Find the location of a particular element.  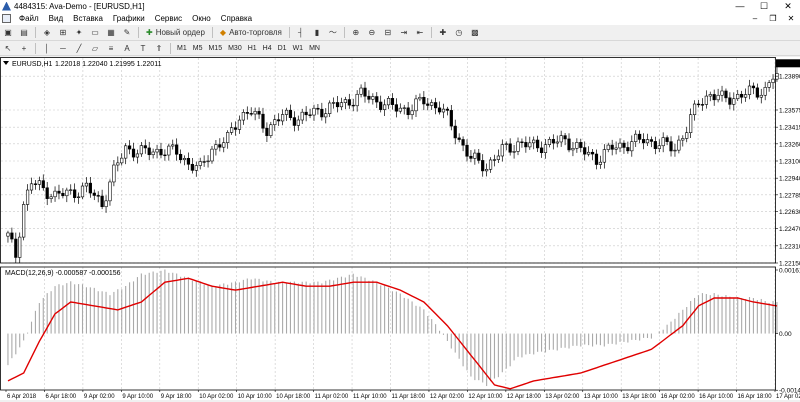

periods-icon: ◷ is located at coordinates (459, 32).